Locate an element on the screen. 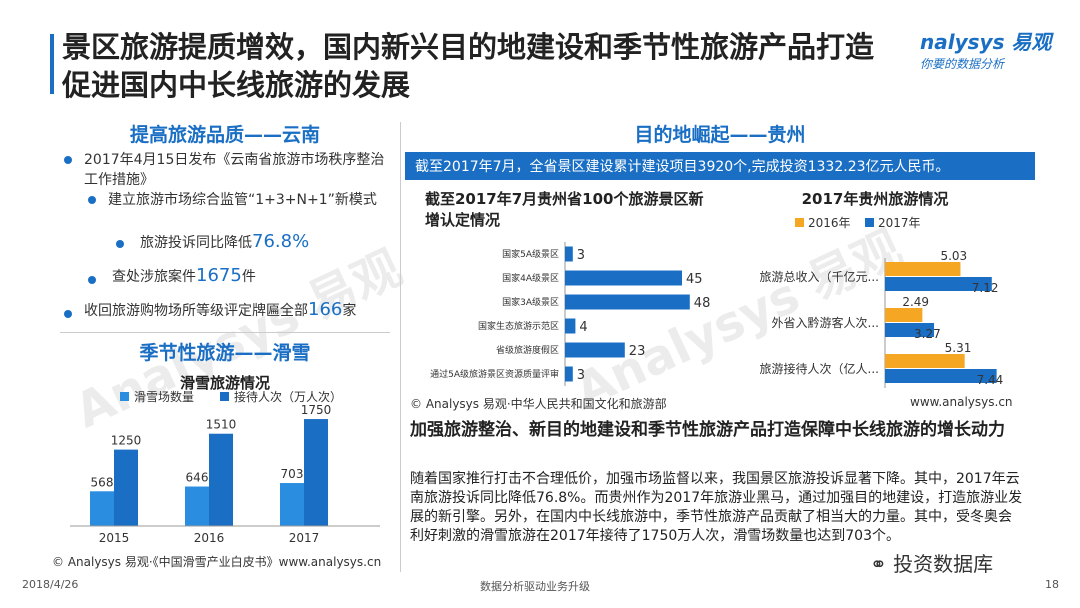 The width and height of the screenshot is (1080, 608). data-label: 4 is located at coordinates (583, 327).